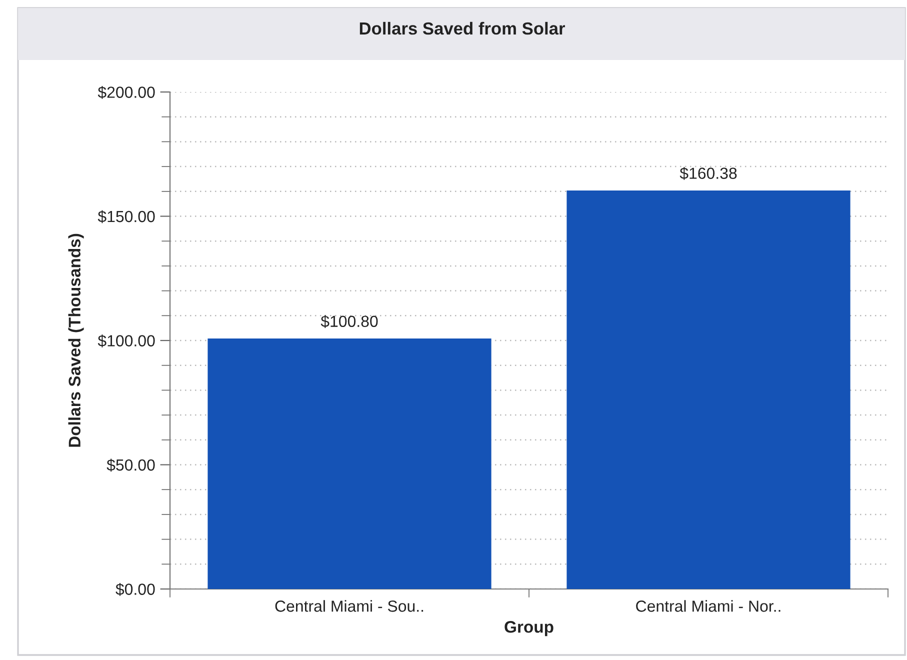 The height and width of the screenshot is (660, 907). What do you see at coordinates (126, 341) in the screenshot?
I see `y-tick-label: $100.00` at bounding box center [126, 341].